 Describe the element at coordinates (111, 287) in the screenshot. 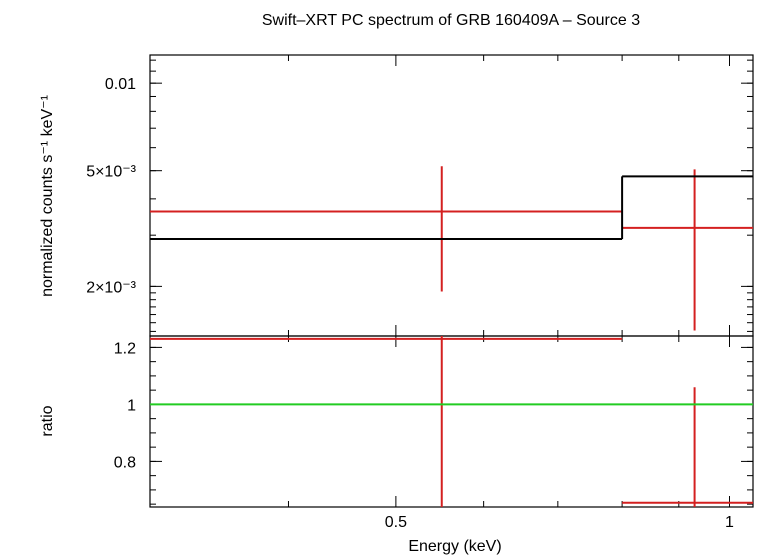

I see `spectrum-y-tick-label: 2×10⁻³` at that location.